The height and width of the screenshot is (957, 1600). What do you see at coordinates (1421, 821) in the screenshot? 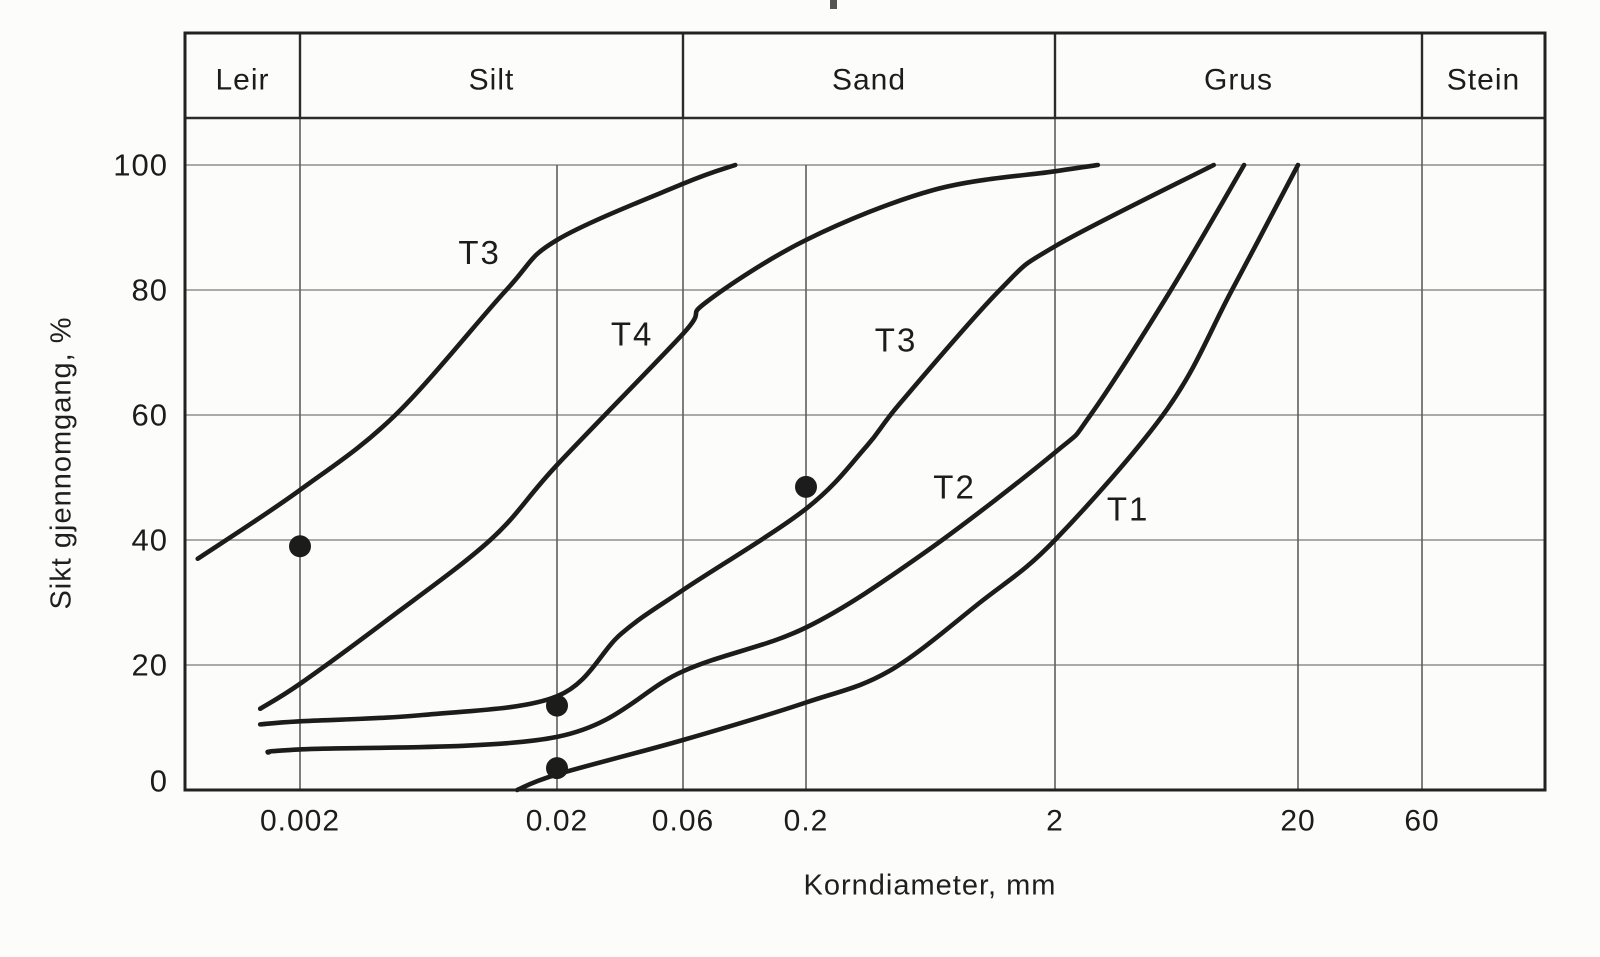
I see `x-tick-label-60: 60` at bounding box center [1421, 821].